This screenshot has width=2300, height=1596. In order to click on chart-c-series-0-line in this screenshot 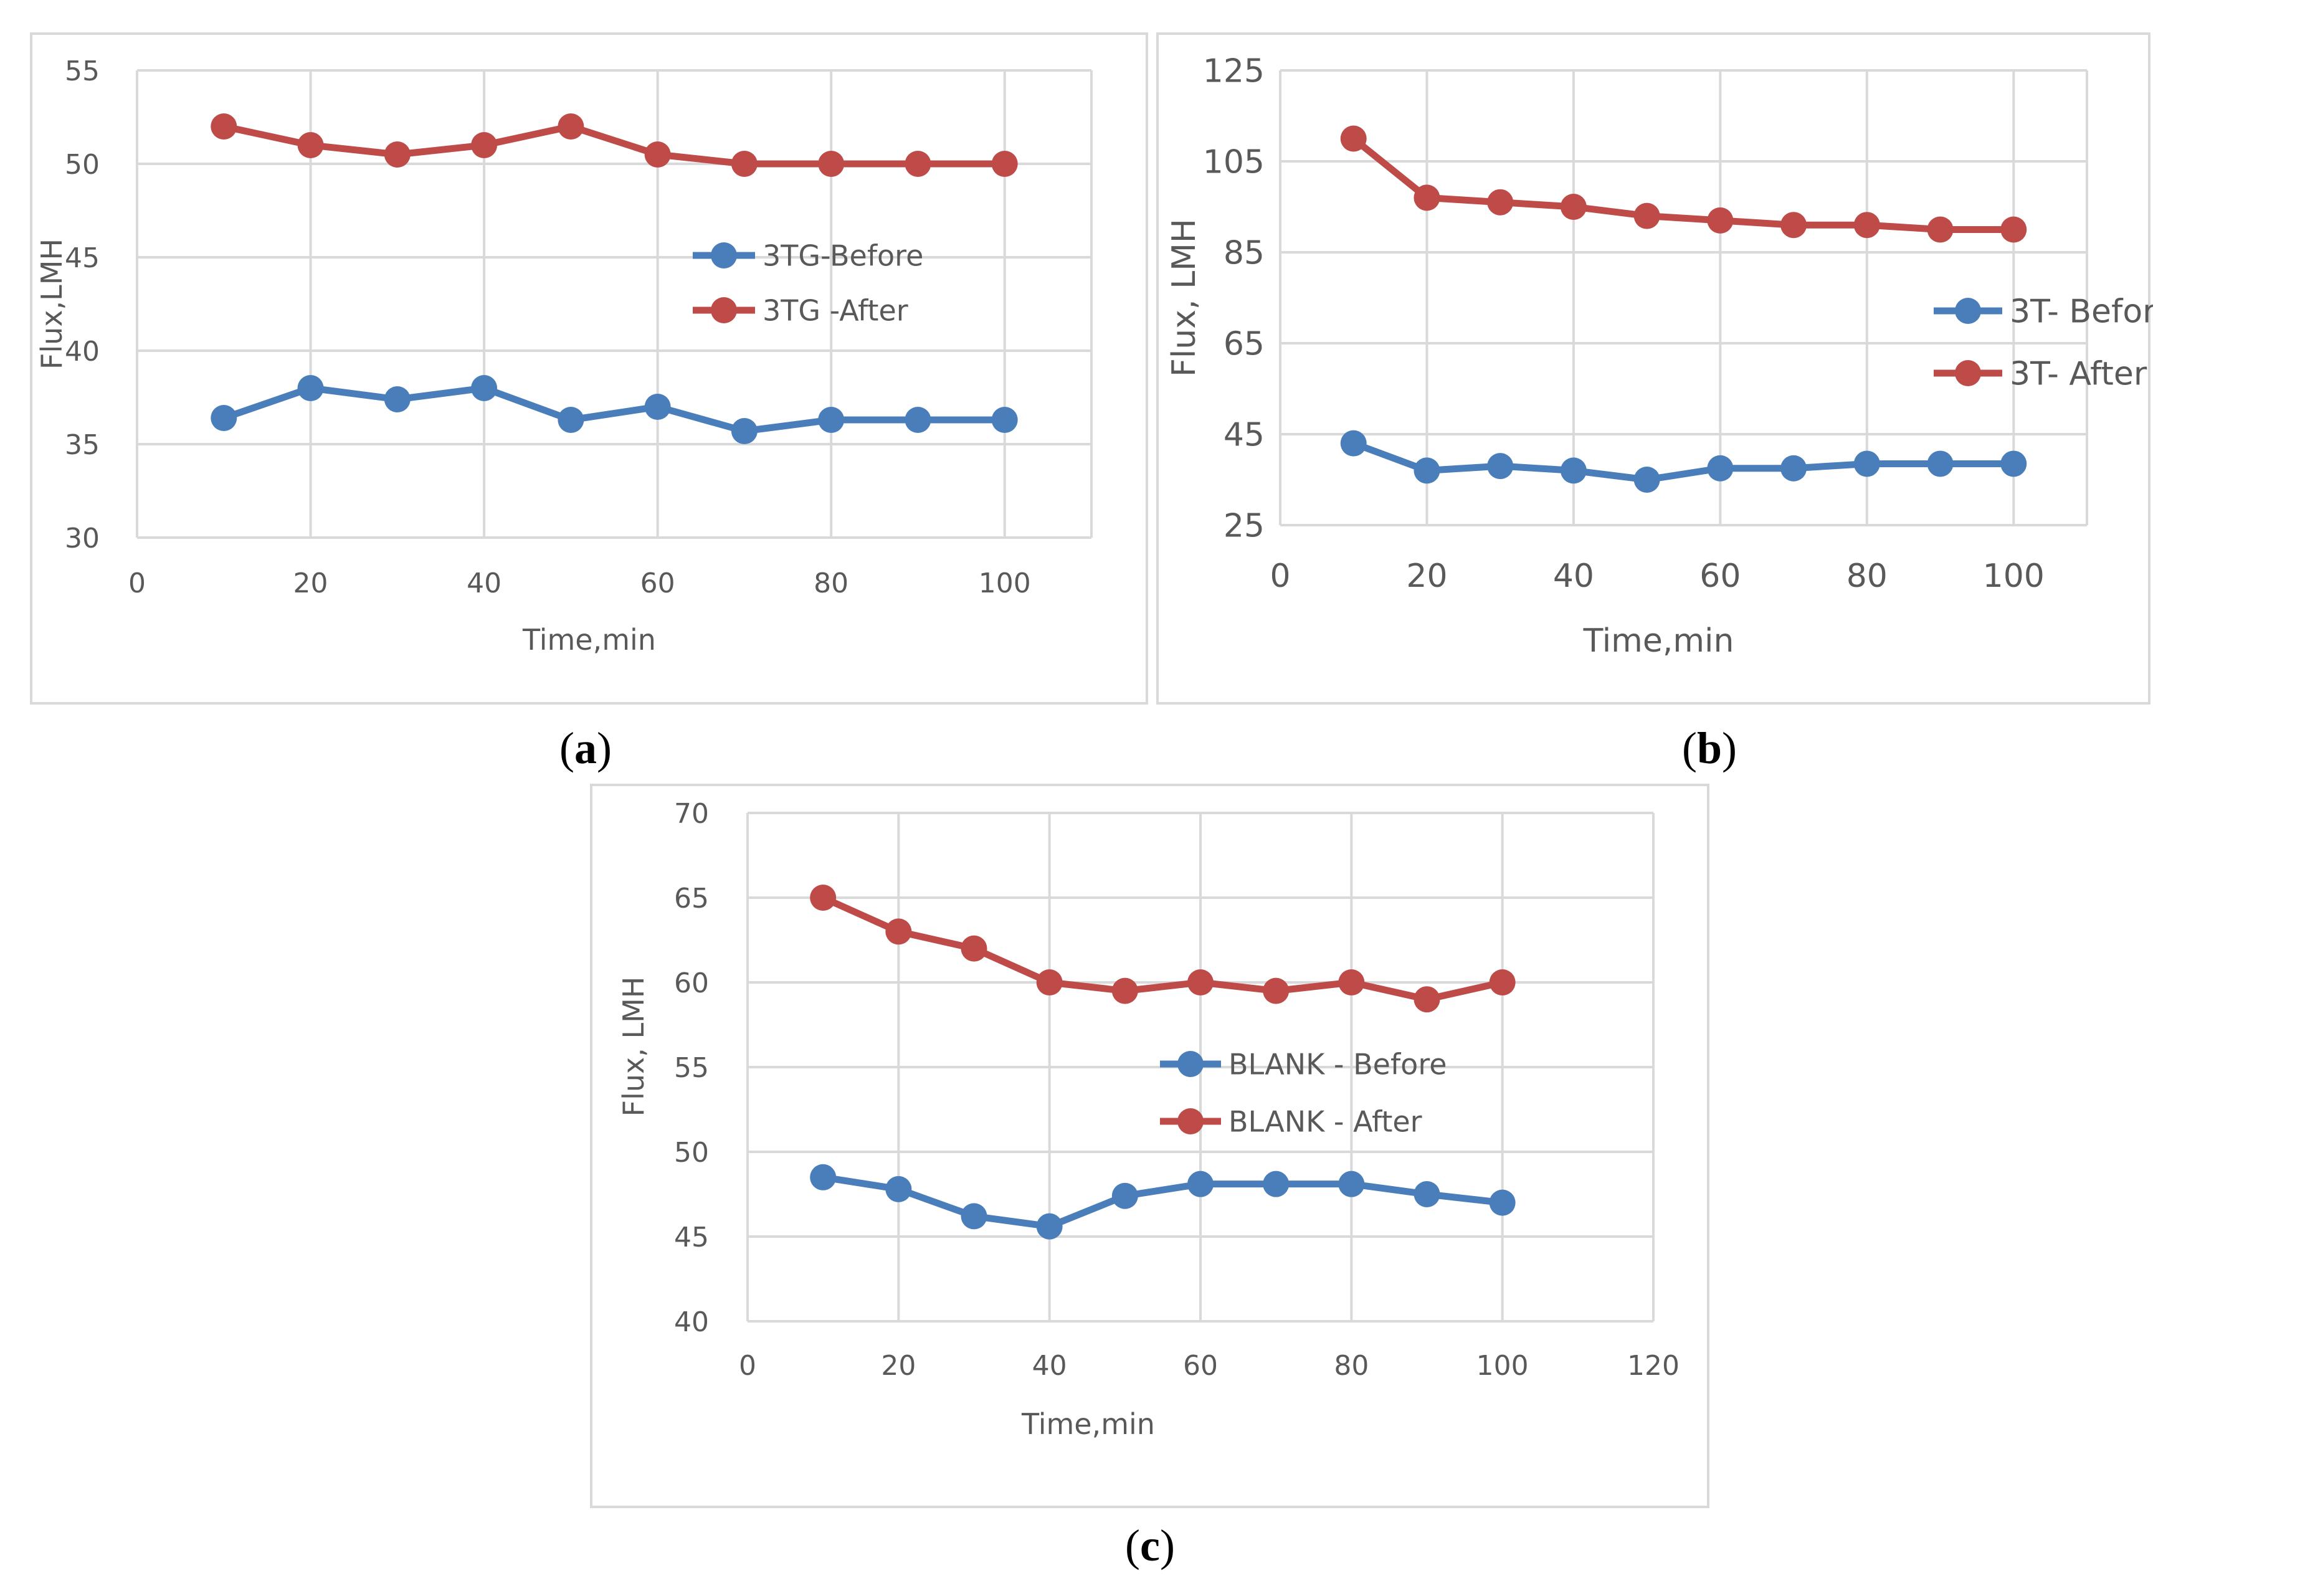, I will do `click(1162, 1202)`.